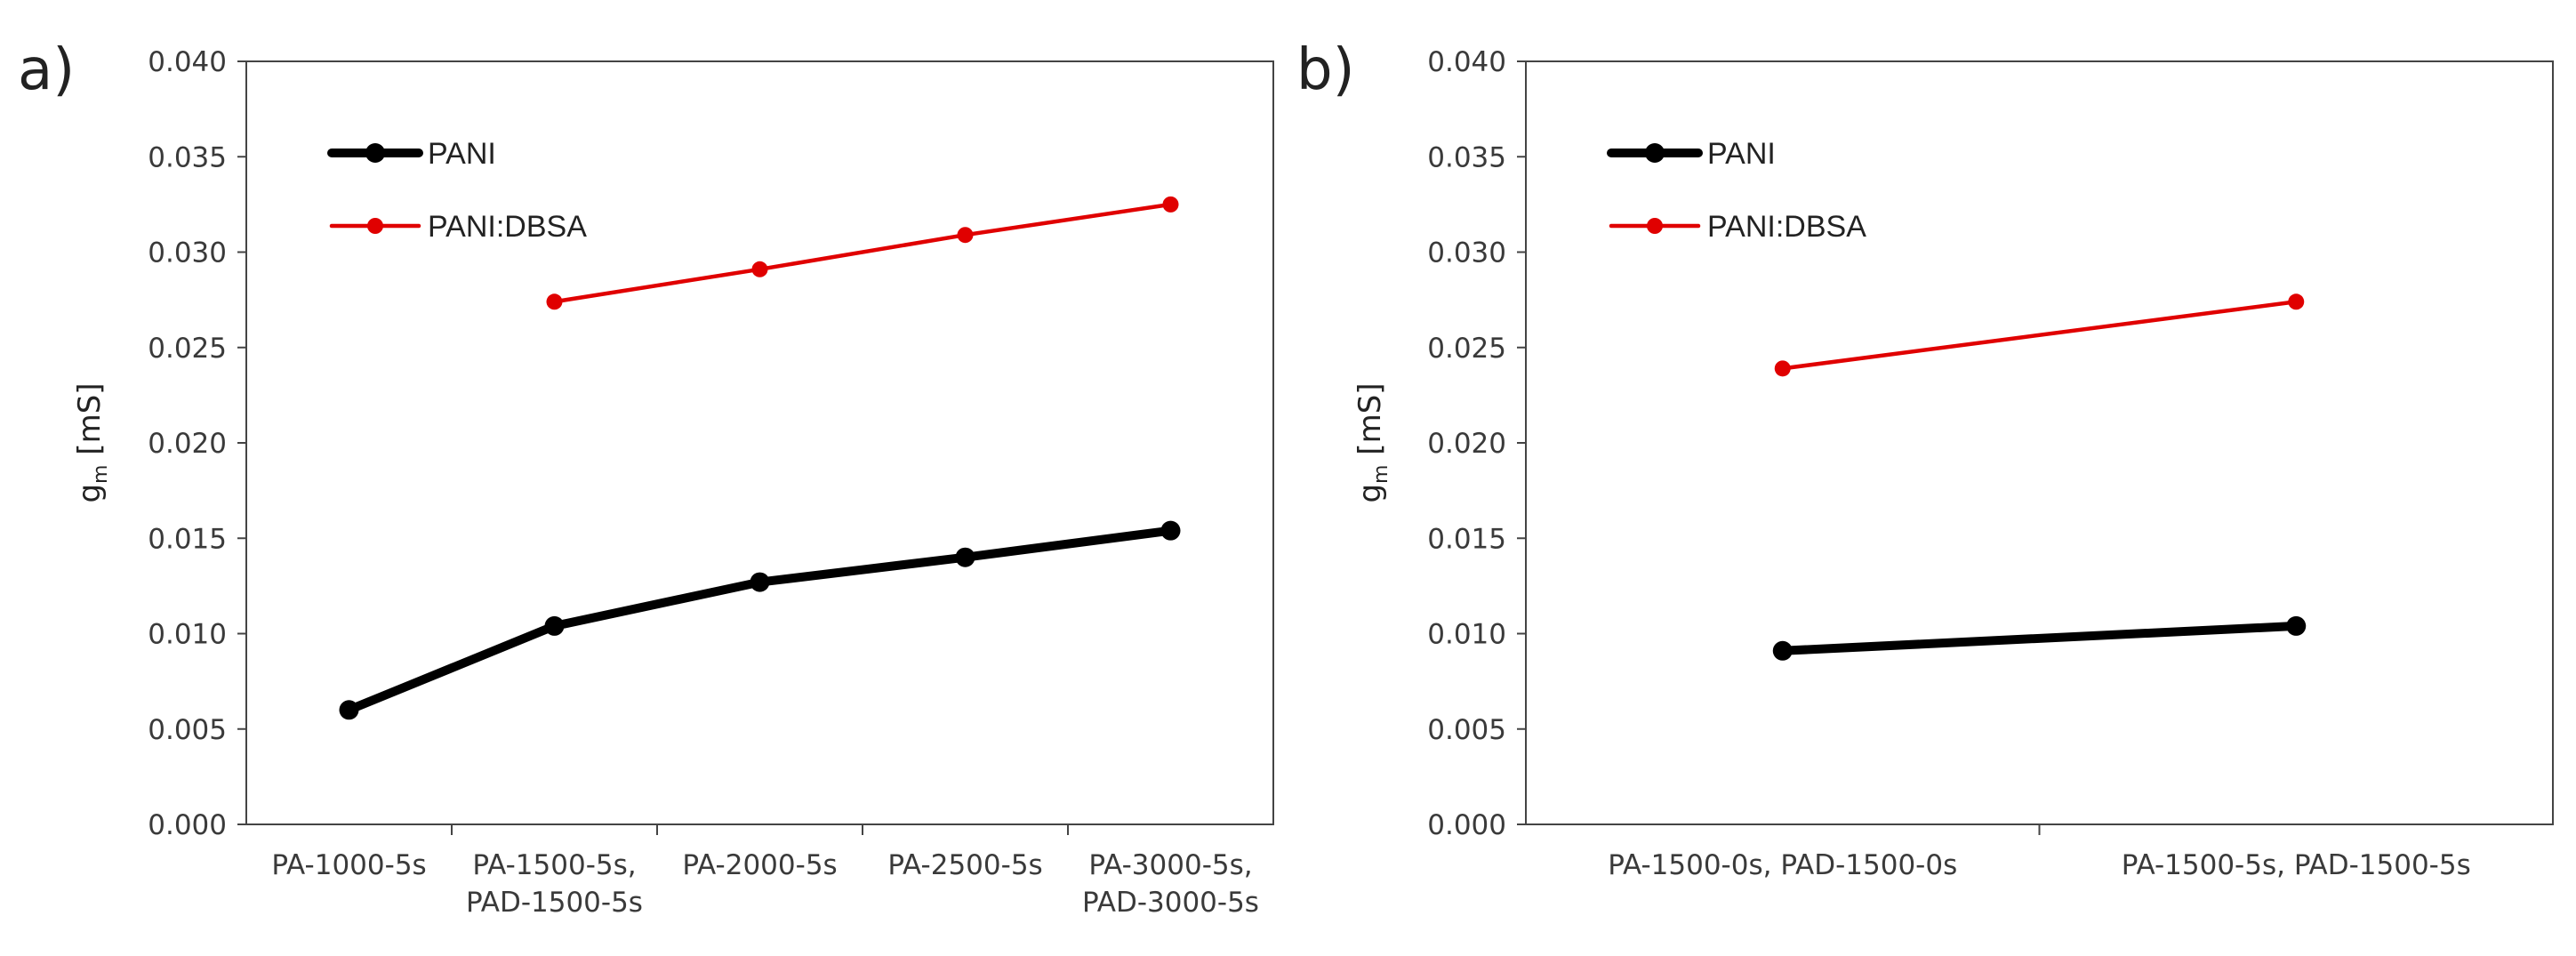 Image resolution: width=2576 pixels, height=956 pixels. I want to click on x-category-label-line: PAD-1500-5s, so click(554, 903).